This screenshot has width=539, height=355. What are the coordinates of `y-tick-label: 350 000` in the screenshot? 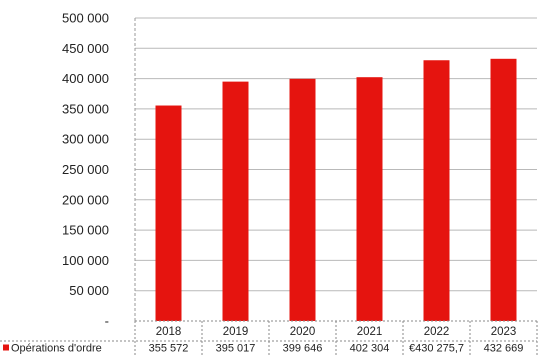 It's located at (85, 108).